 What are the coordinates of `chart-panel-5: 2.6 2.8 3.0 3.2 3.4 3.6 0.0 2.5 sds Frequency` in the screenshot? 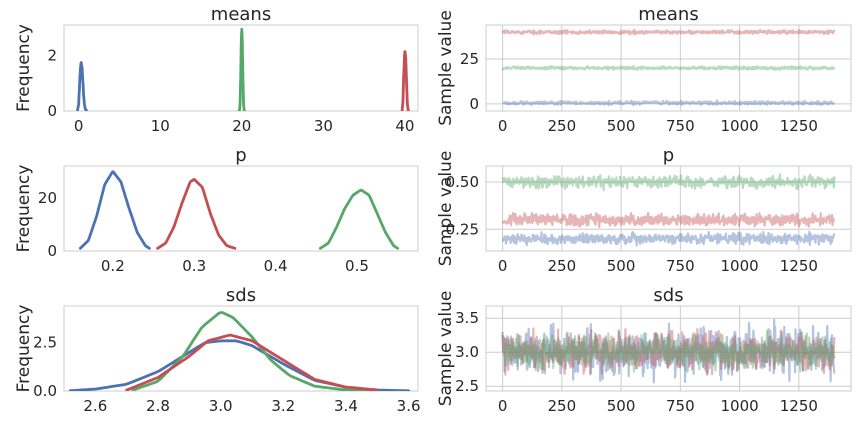 It's located at (217, 350).